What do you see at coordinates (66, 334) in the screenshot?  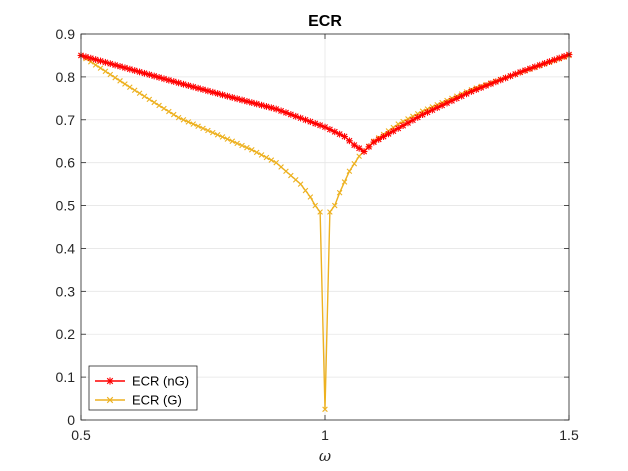 I see `y-tick-label: 0.2` at bounding box center [66, 334].